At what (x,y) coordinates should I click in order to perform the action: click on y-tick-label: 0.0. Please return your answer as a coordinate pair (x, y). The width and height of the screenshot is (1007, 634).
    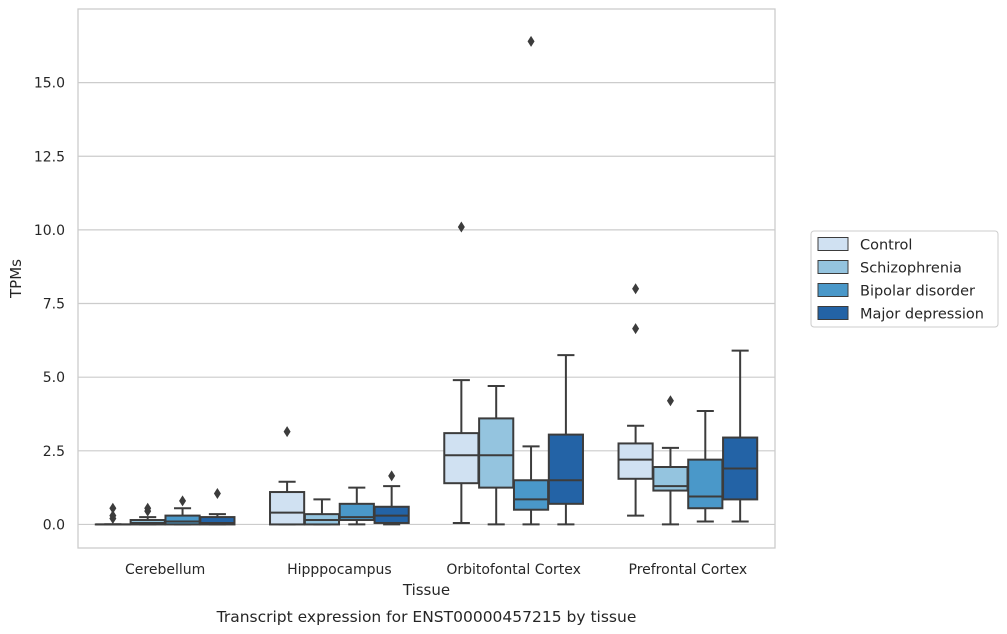
    Looking at the image, I should click on (54, 525).